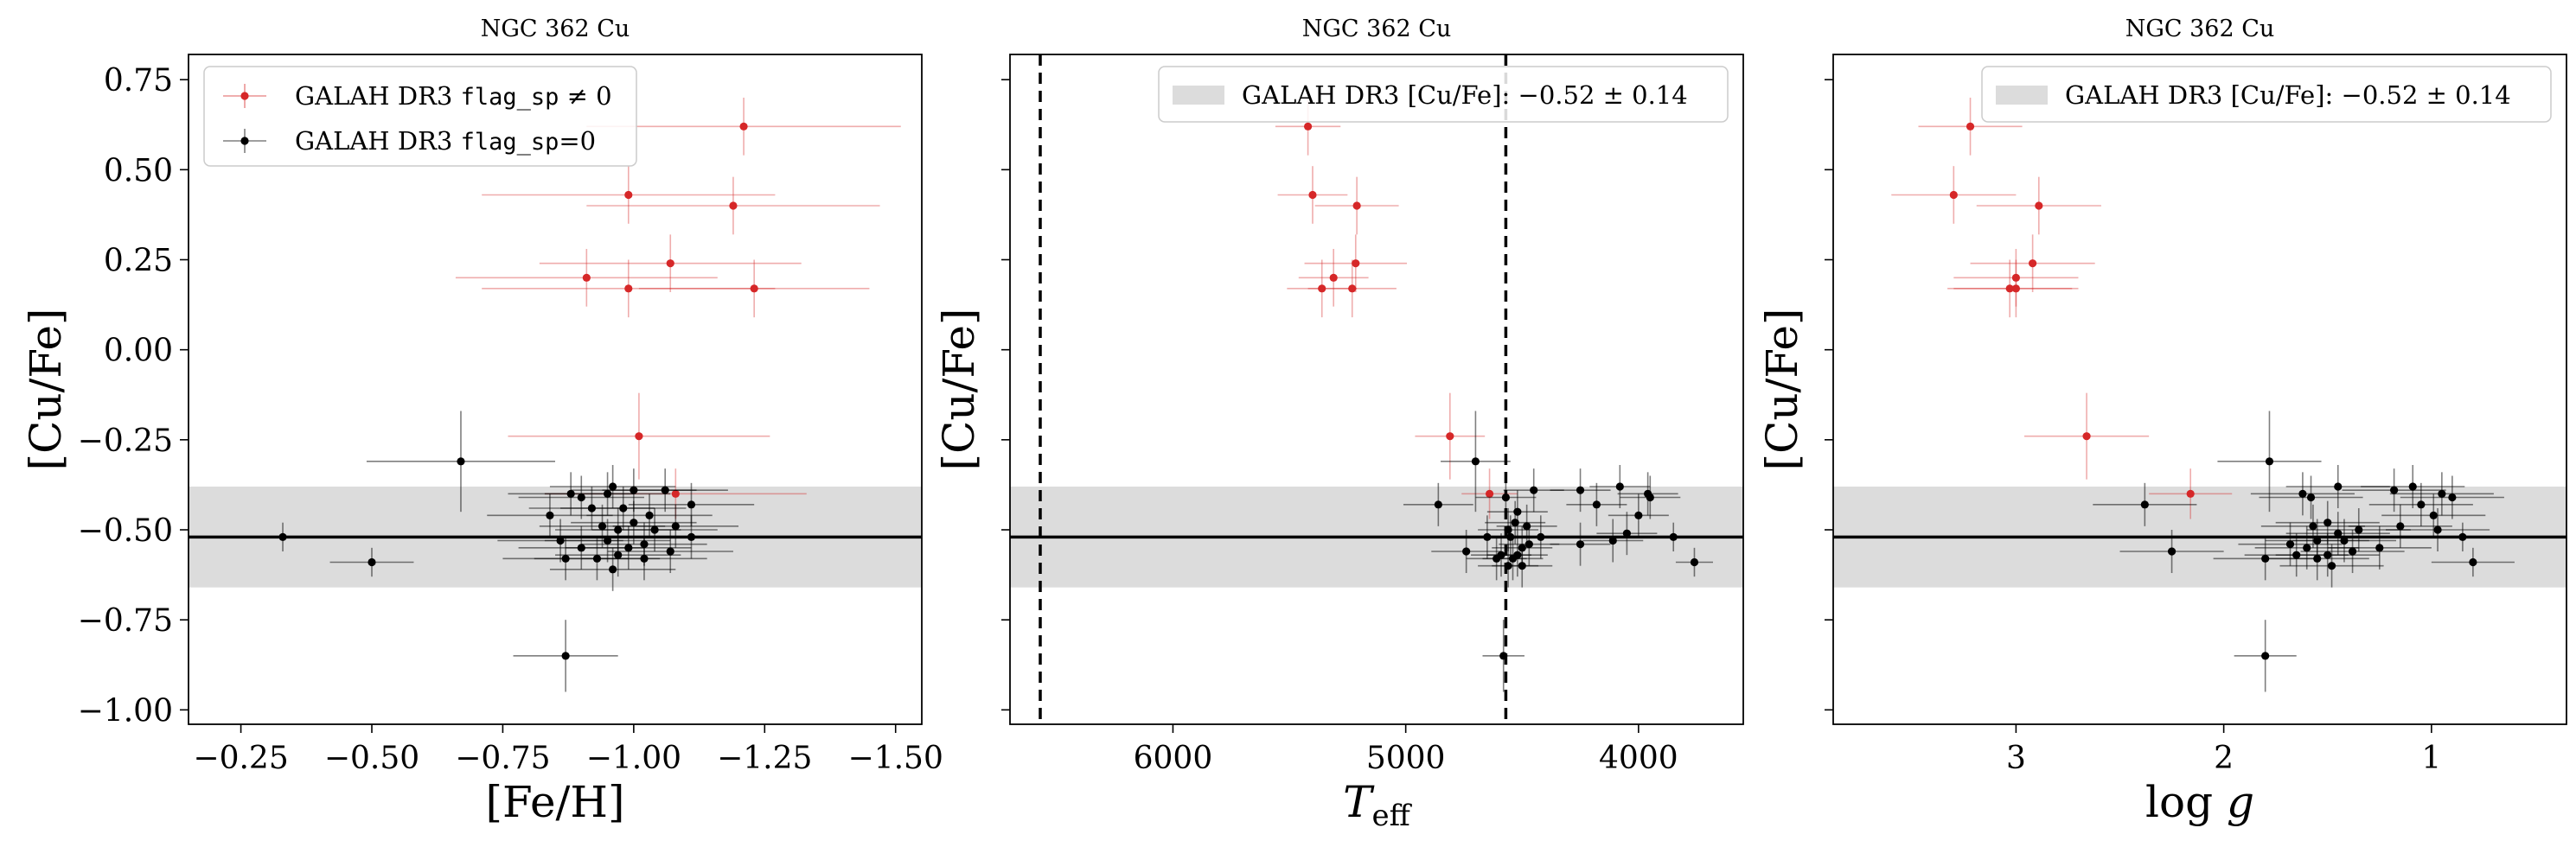 The height and width of the screenshot is (847, 2576). What do you see at coordinates (2224, 758) in the screenshot?
I see `x-tick-label: 2` at bounding box center [2224, 758].